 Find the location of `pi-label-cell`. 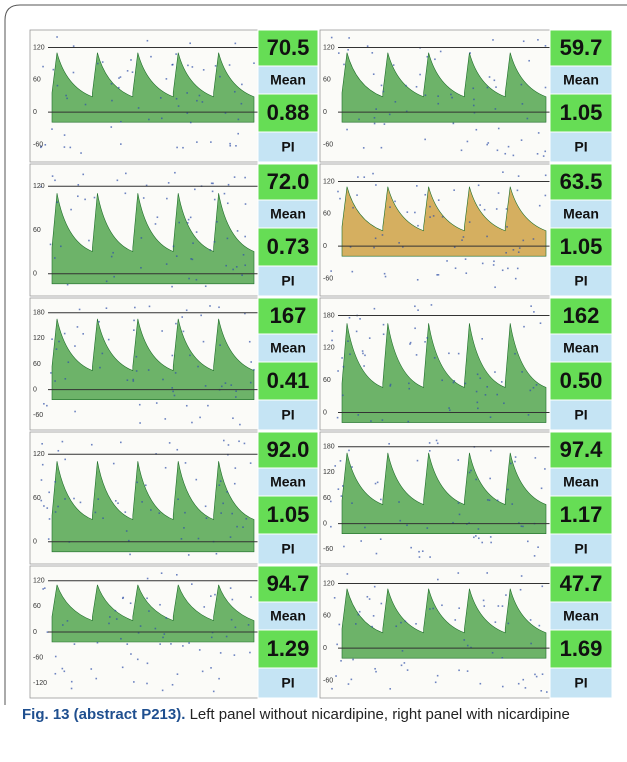

pi-label-cell is located at coordinates (288, 683).